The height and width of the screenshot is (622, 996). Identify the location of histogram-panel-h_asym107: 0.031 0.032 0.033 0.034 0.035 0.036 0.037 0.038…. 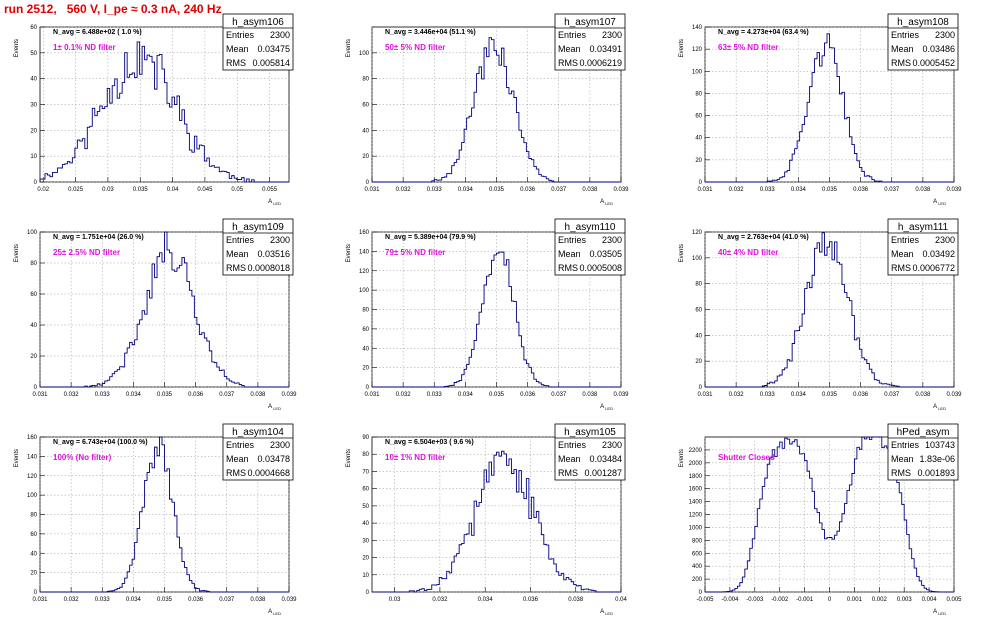
(487, 109).